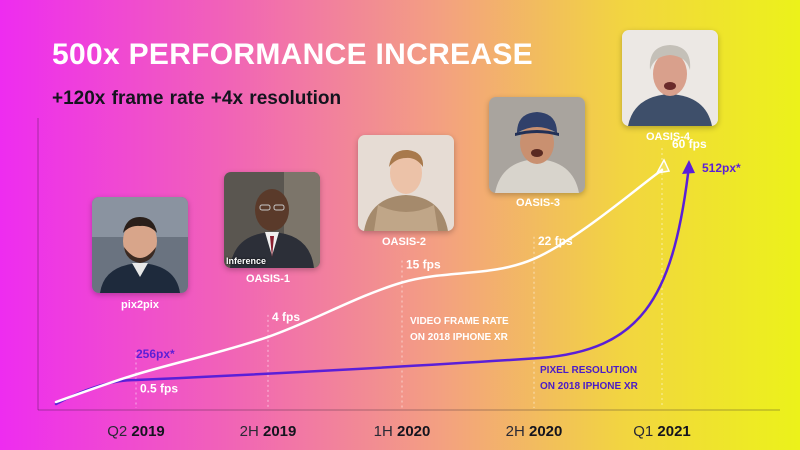  Describe the element at coordinates (406, 183) in the screenshot. I see `young-man-portrait-icon` at that location.